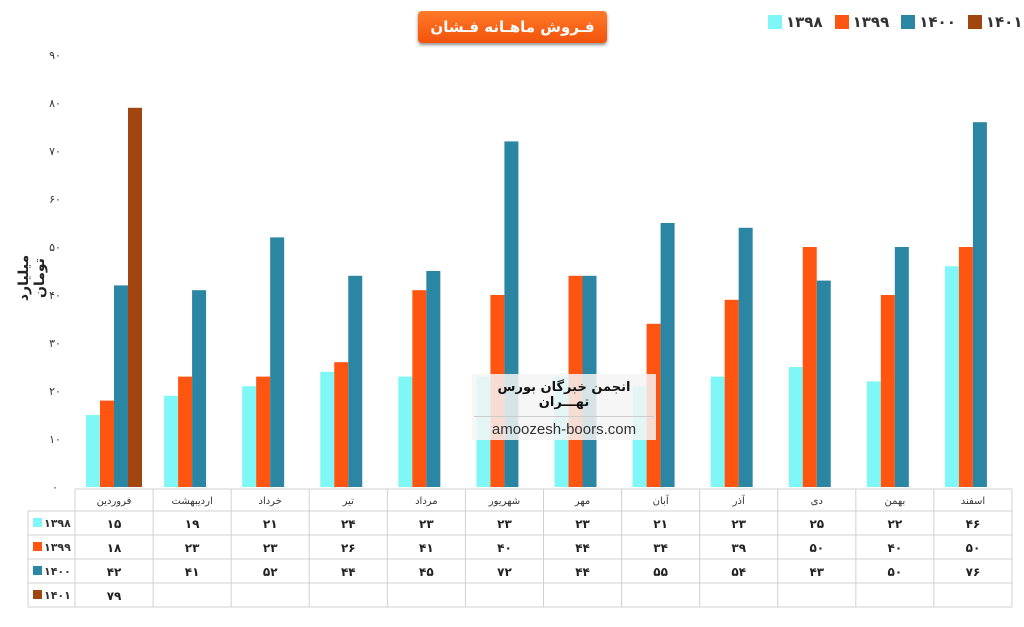  What do you see at coordinates (57, 595) in the screenshot?
I see `table-series-label: ۱۴۰۱` at bounding box center [57, 595].